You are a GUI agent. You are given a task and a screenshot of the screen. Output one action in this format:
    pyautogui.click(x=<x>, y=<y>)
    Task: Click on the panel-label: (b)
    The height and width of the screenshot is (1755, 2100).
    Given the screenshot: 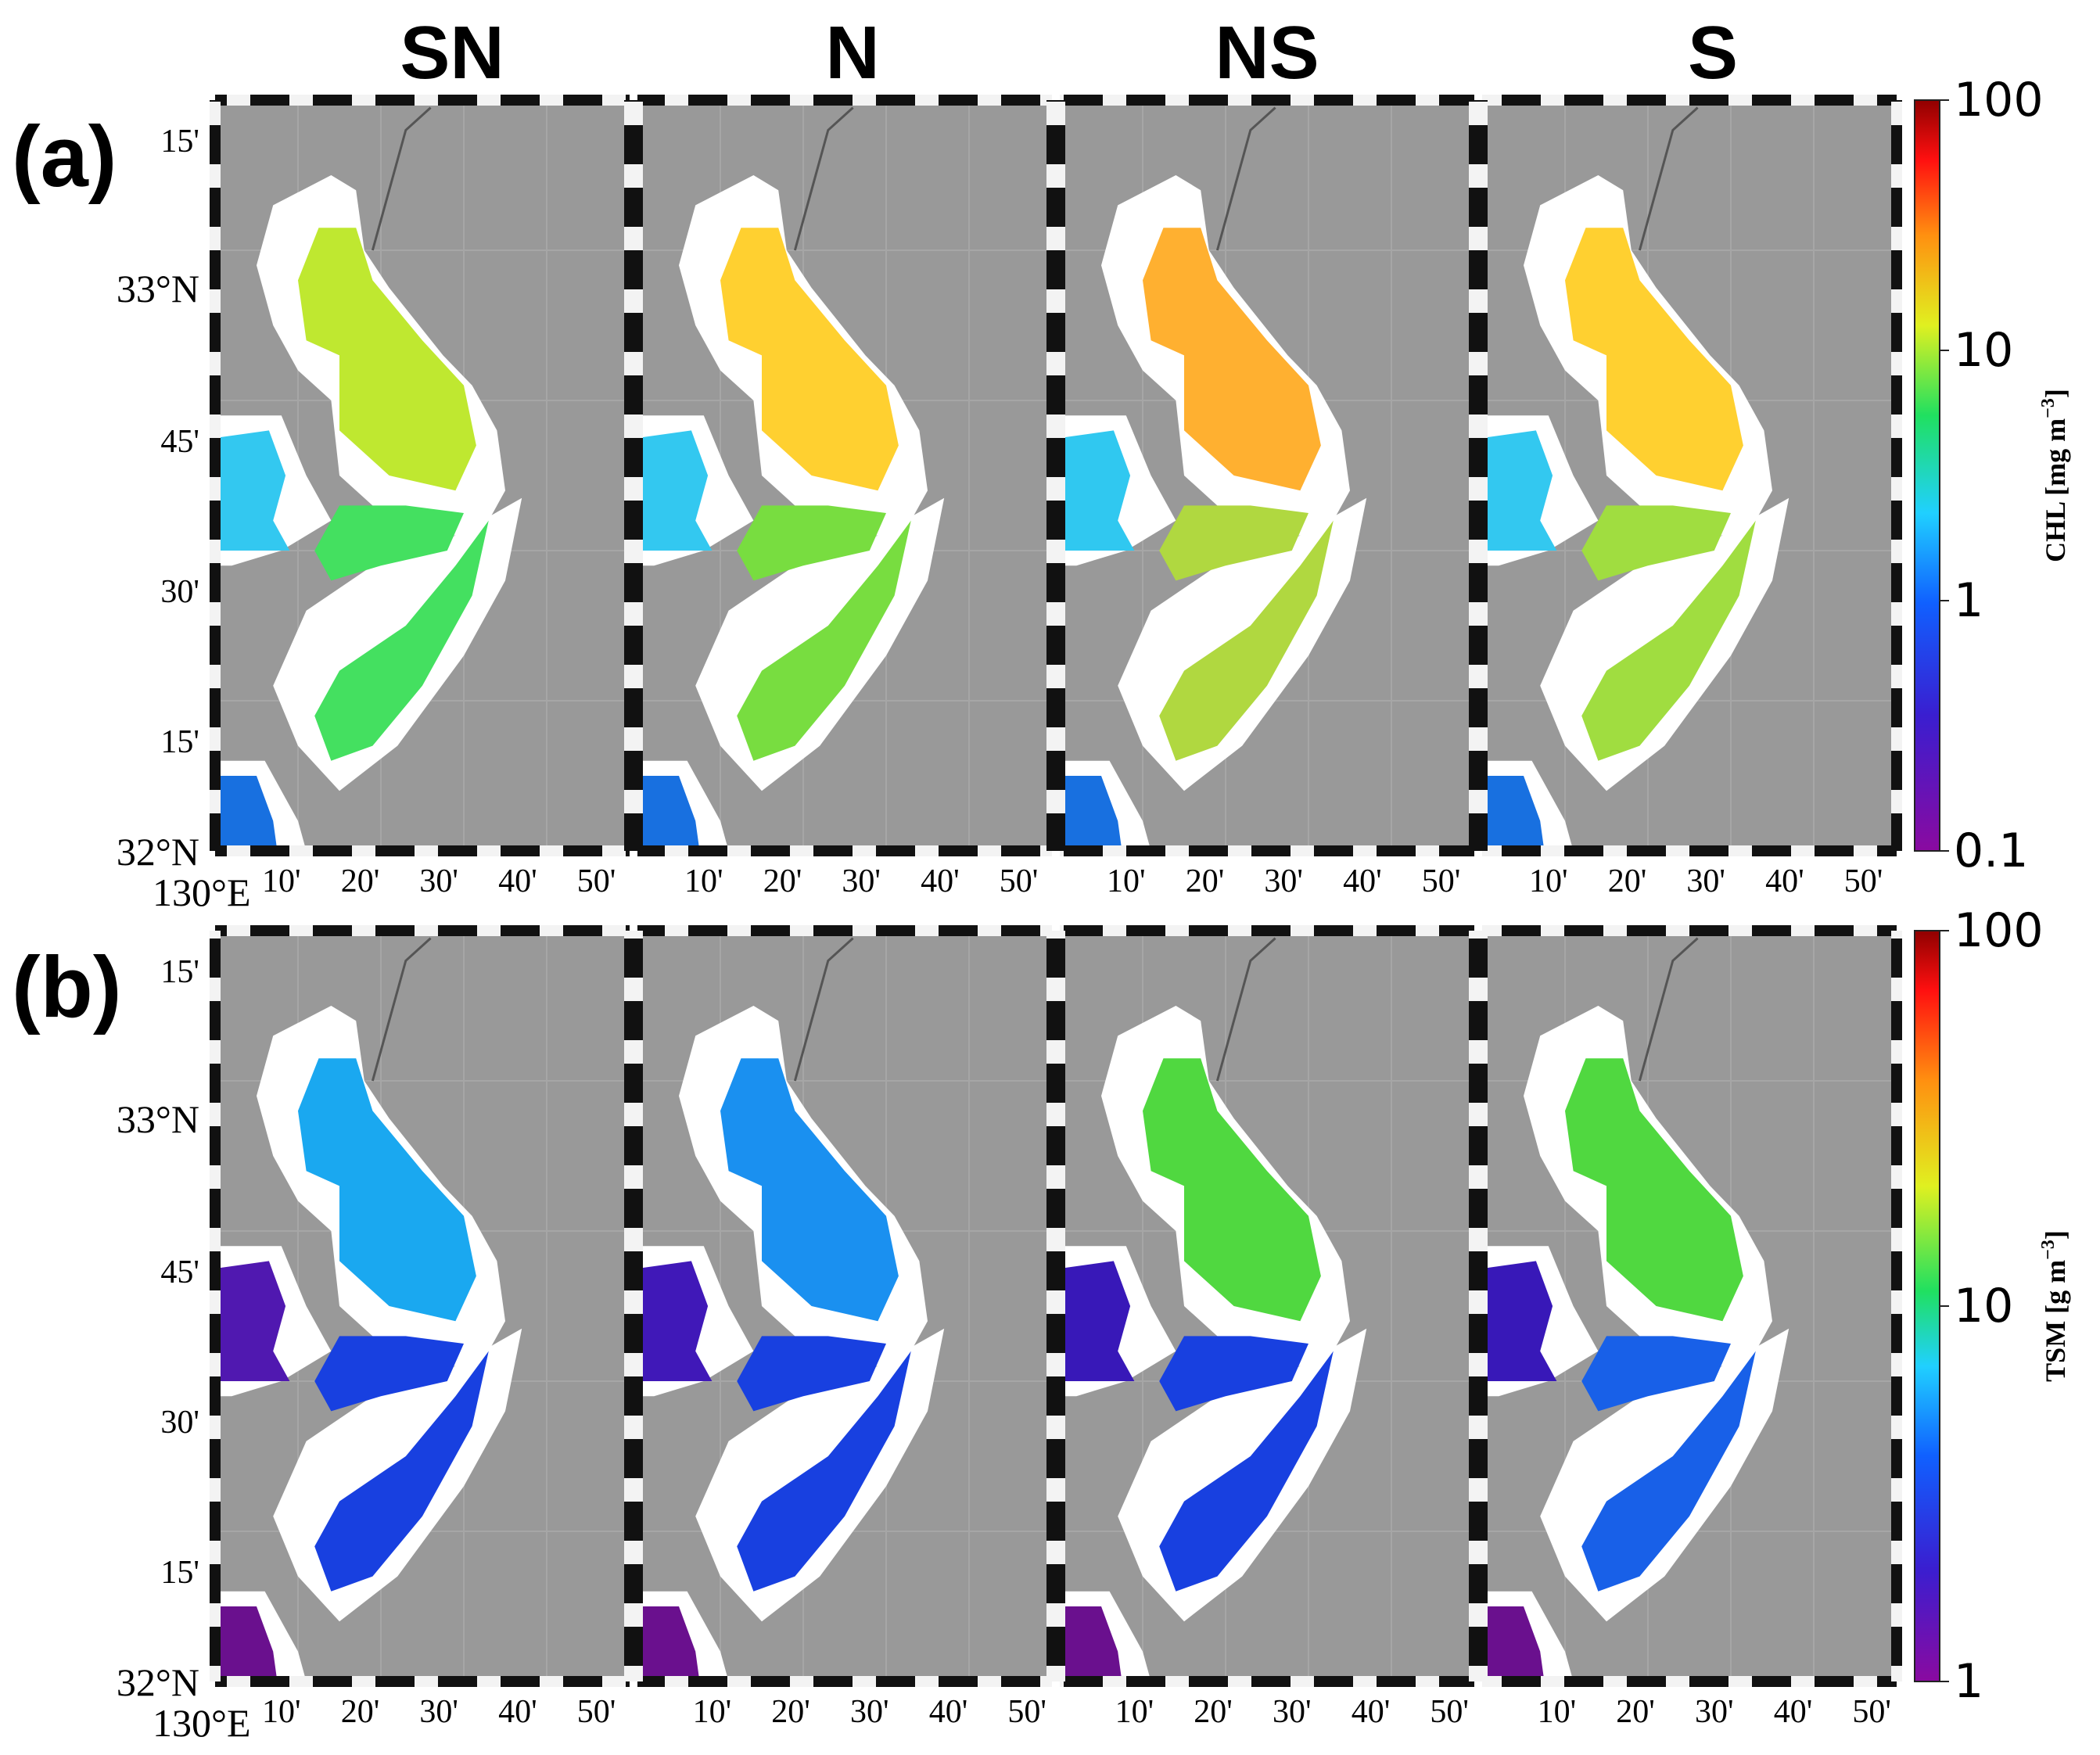 What is the action you would take?
    pyautogui.click(x=66, y=987)
    